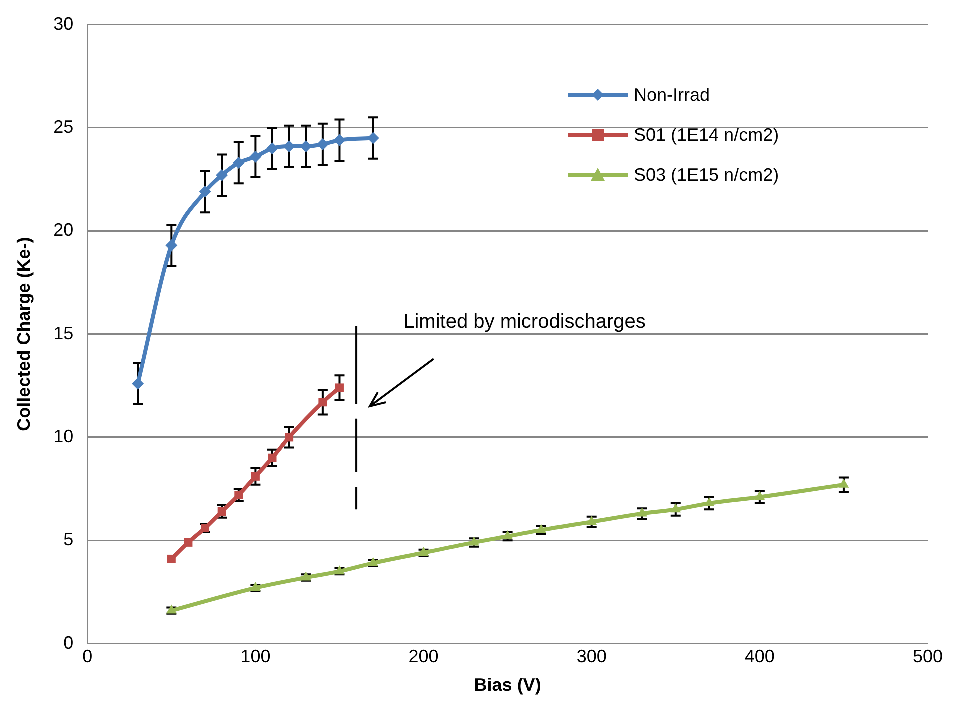 Image resolution: width=958 pixels, height=711 pixels. I want to click on y-tick-label: 30, so click(64, 24).